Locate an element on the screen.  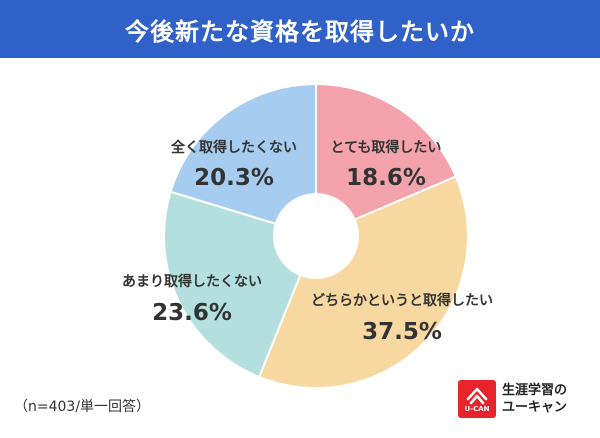
logo-mark-text: U-CAN is located at coordinates (477, 409).